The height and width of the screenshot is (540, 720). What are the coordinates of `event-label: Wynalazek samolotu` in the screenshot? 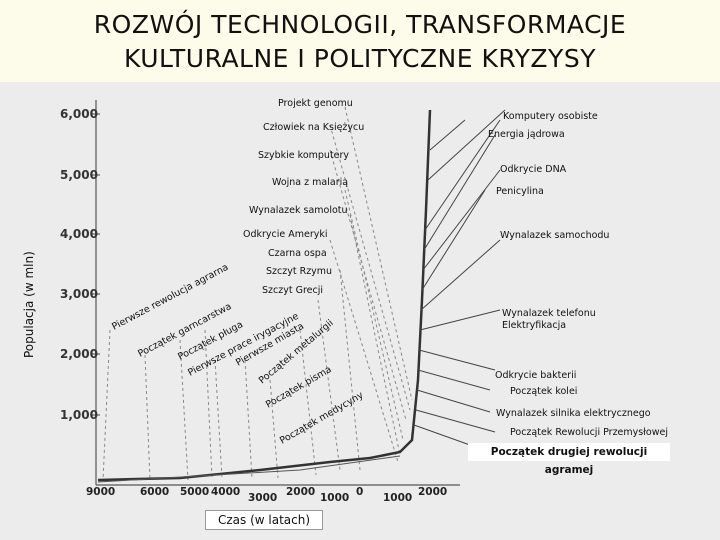 It's located at (298, 210).